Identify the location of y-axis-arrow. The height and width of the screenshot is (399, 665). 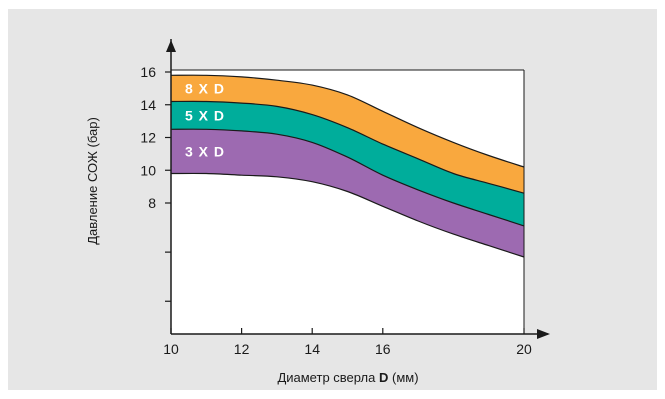
(171, 46).